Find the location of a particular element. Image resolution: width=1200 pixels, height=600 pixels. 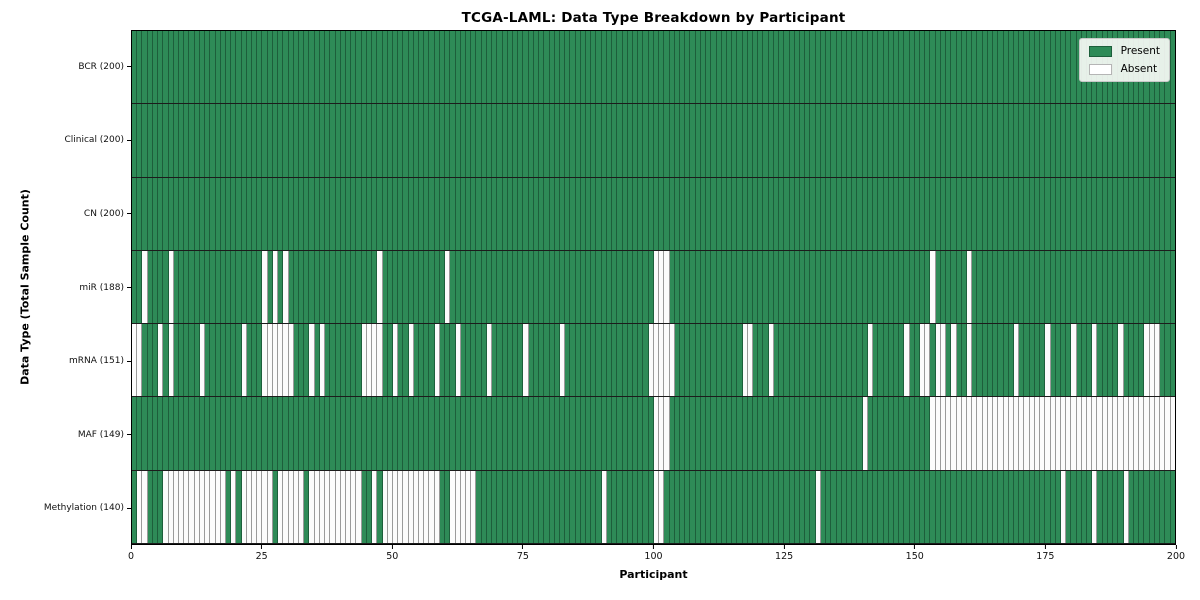

y-tick-label: CN (200) is located at coordinates (103, 213).